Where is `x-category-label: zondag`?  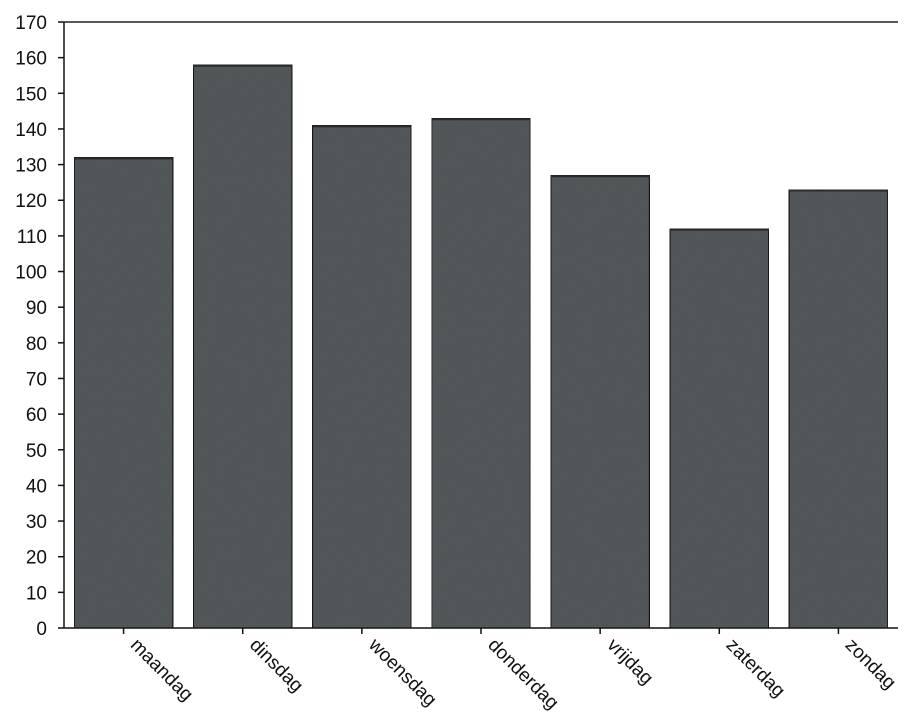 x-category-label: zondag is located at coordinates (870, 664).